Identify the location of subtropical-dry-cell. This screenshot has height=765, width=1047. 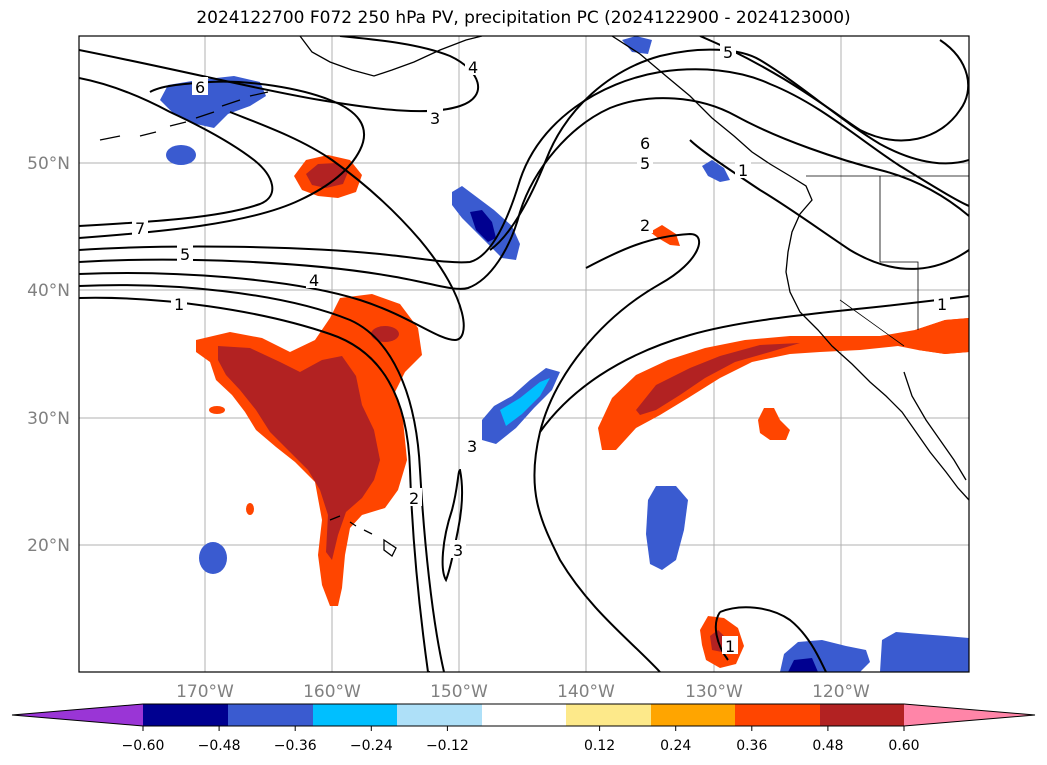
(667, 528).